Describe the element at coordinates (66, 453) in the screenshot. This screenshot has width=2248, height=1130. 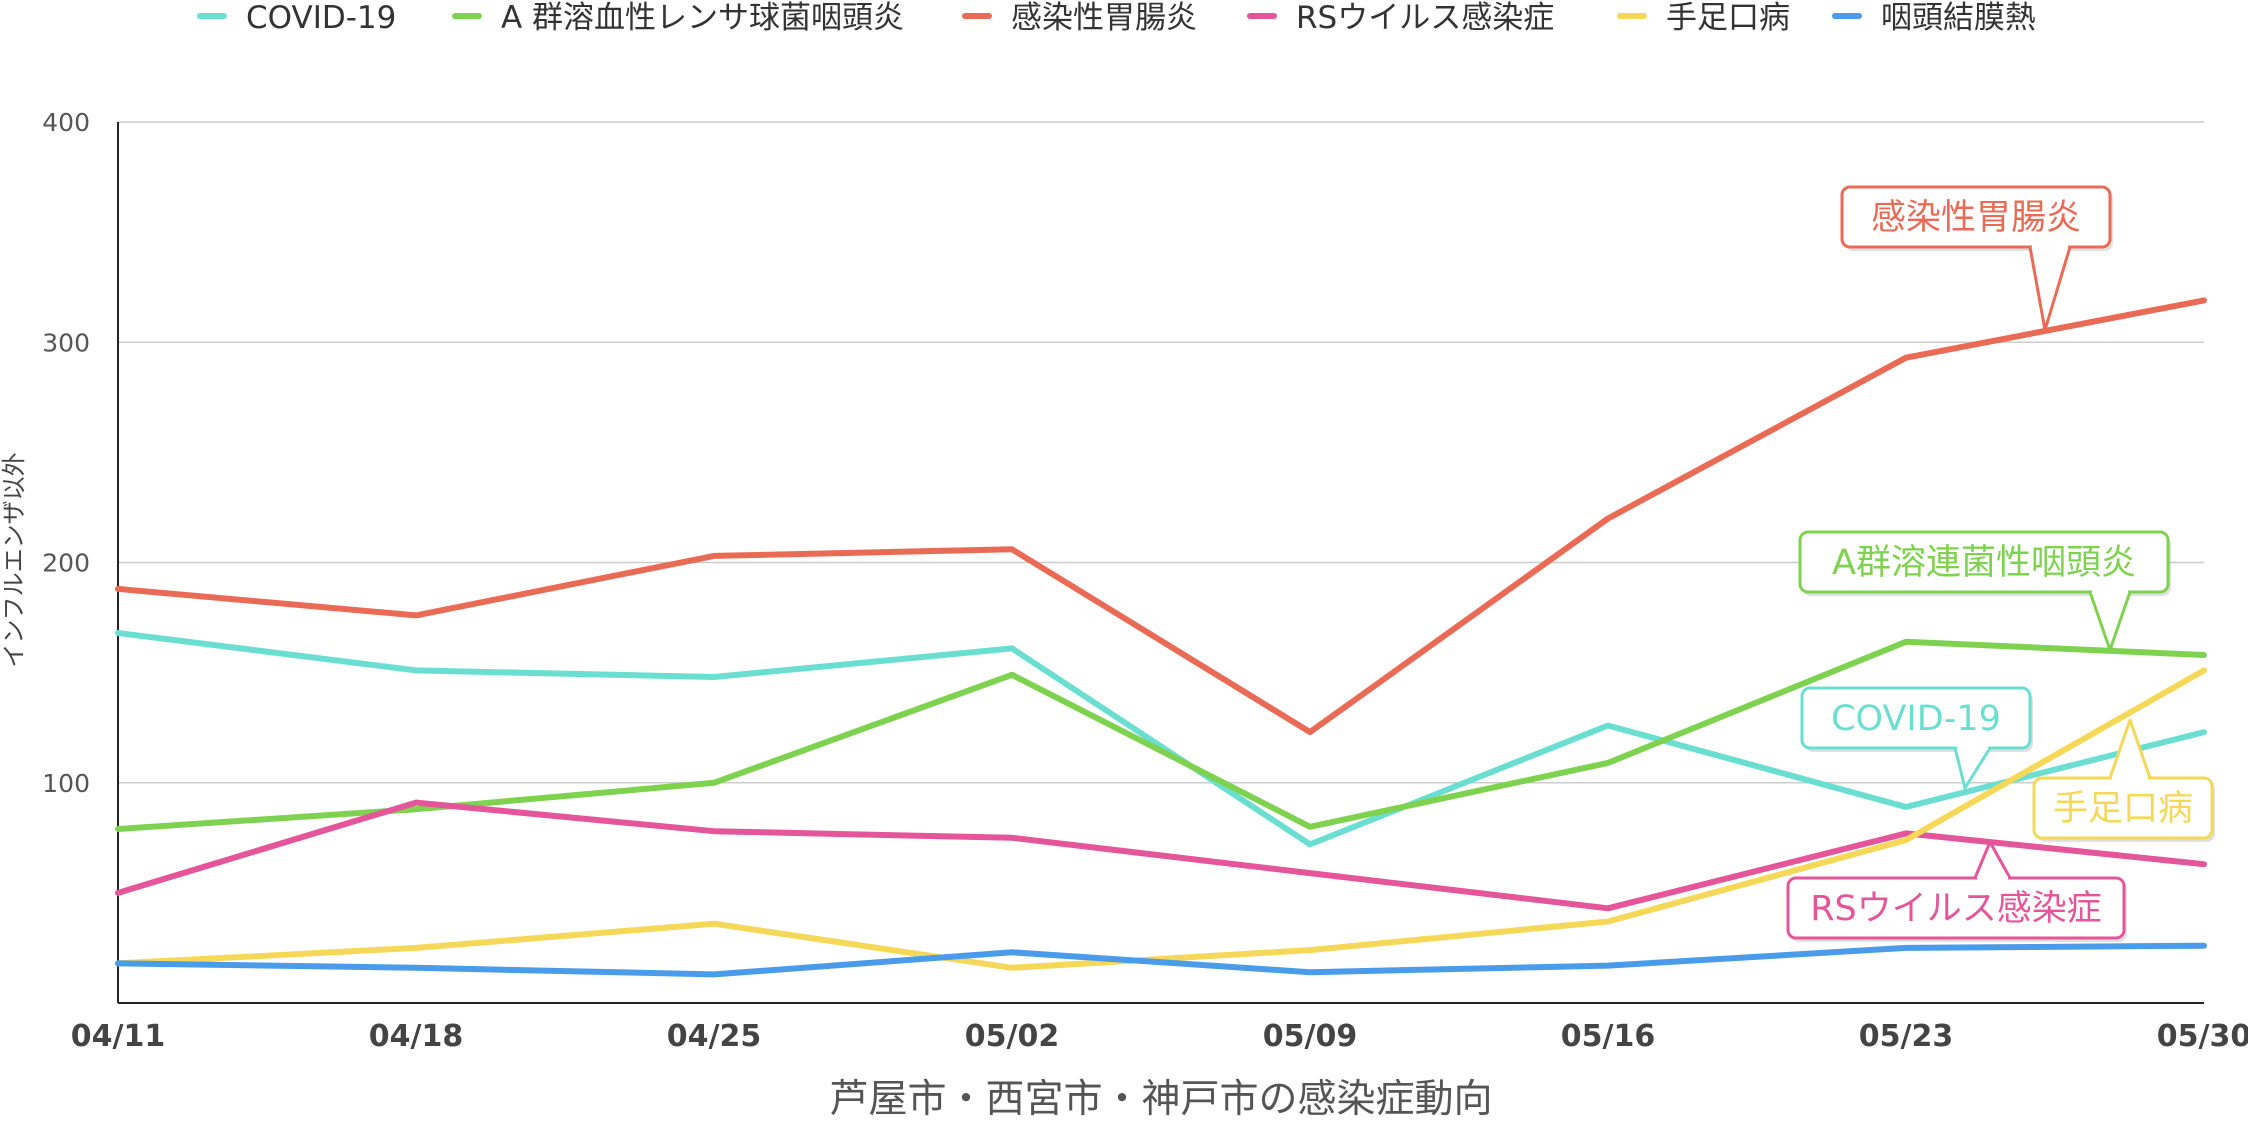
I see `y-axis-ticks: 100 200 300 400` at that location.